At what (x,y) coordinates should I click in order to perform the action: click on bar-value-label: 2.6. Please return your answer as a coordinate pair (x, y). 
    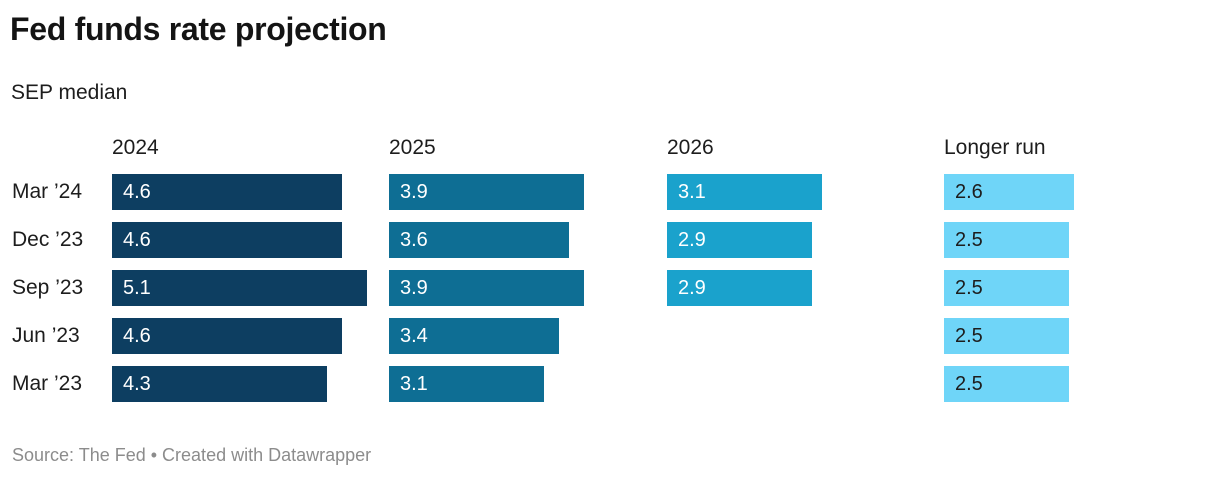
    Looking at the image, I should click on (969, 192).